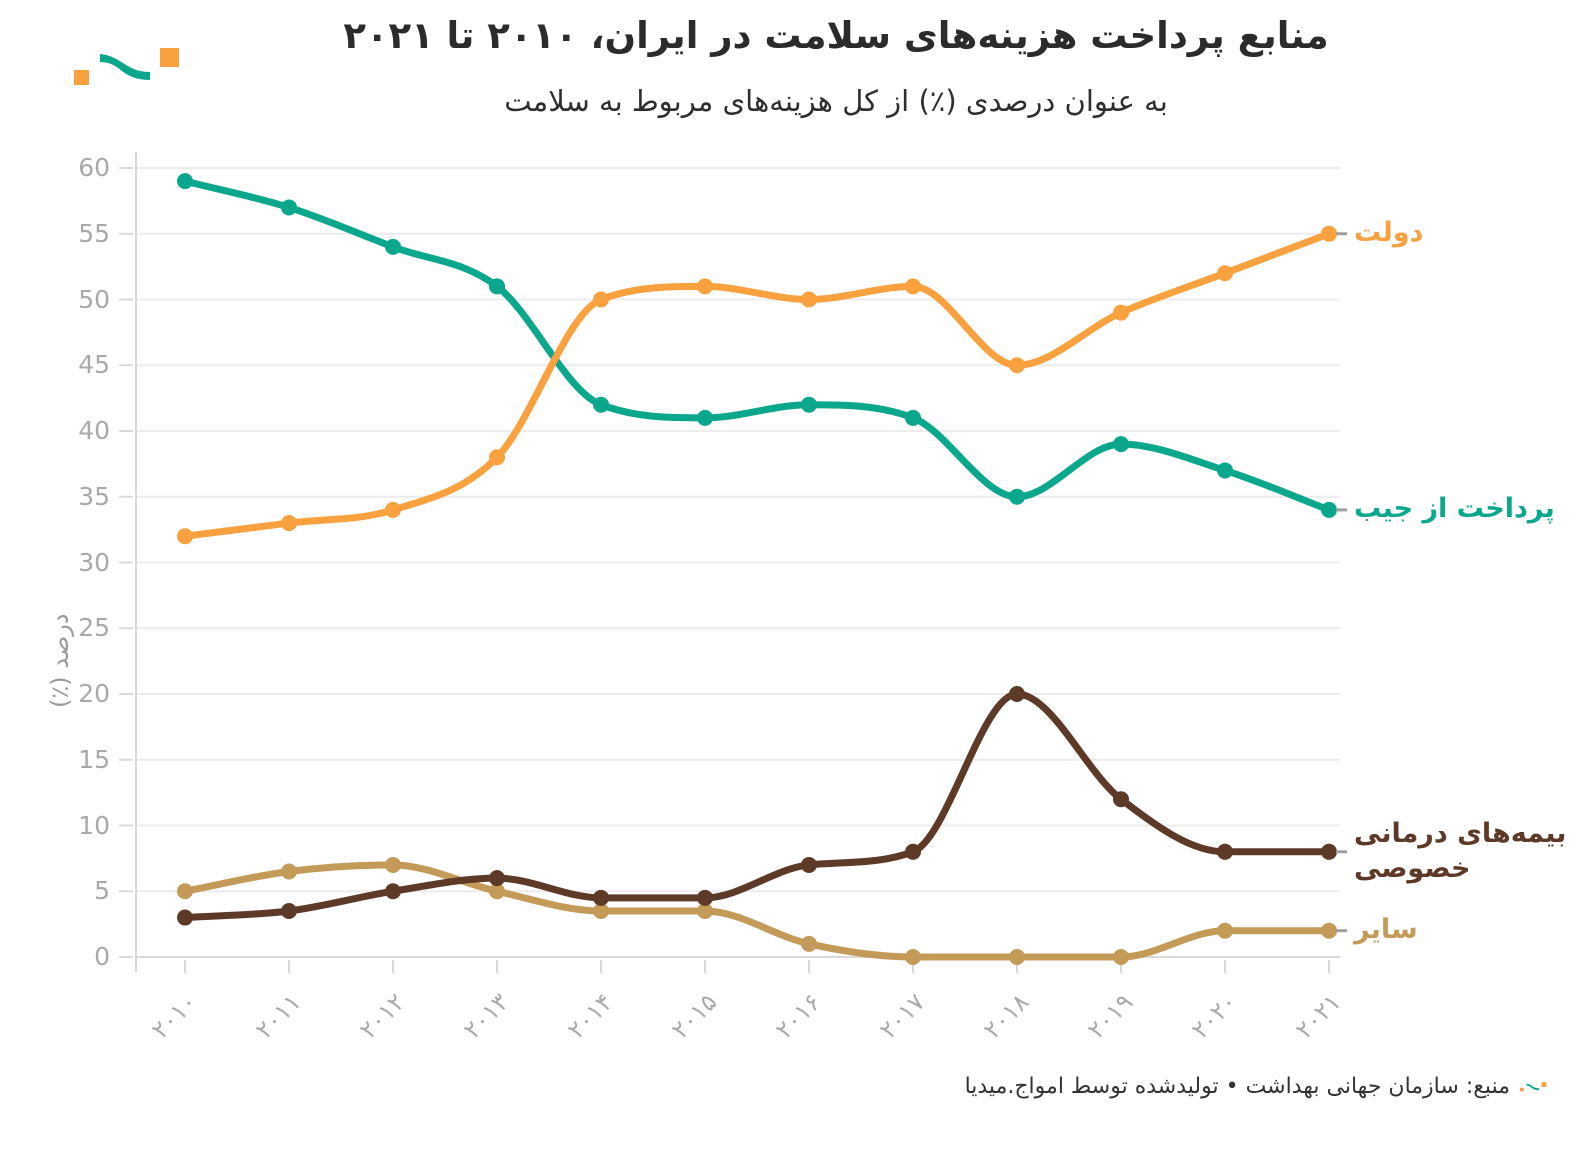 This screenshot has width=1592, height=1150. I want to click on data-point-private-insurance-2016, so click(809, 864).